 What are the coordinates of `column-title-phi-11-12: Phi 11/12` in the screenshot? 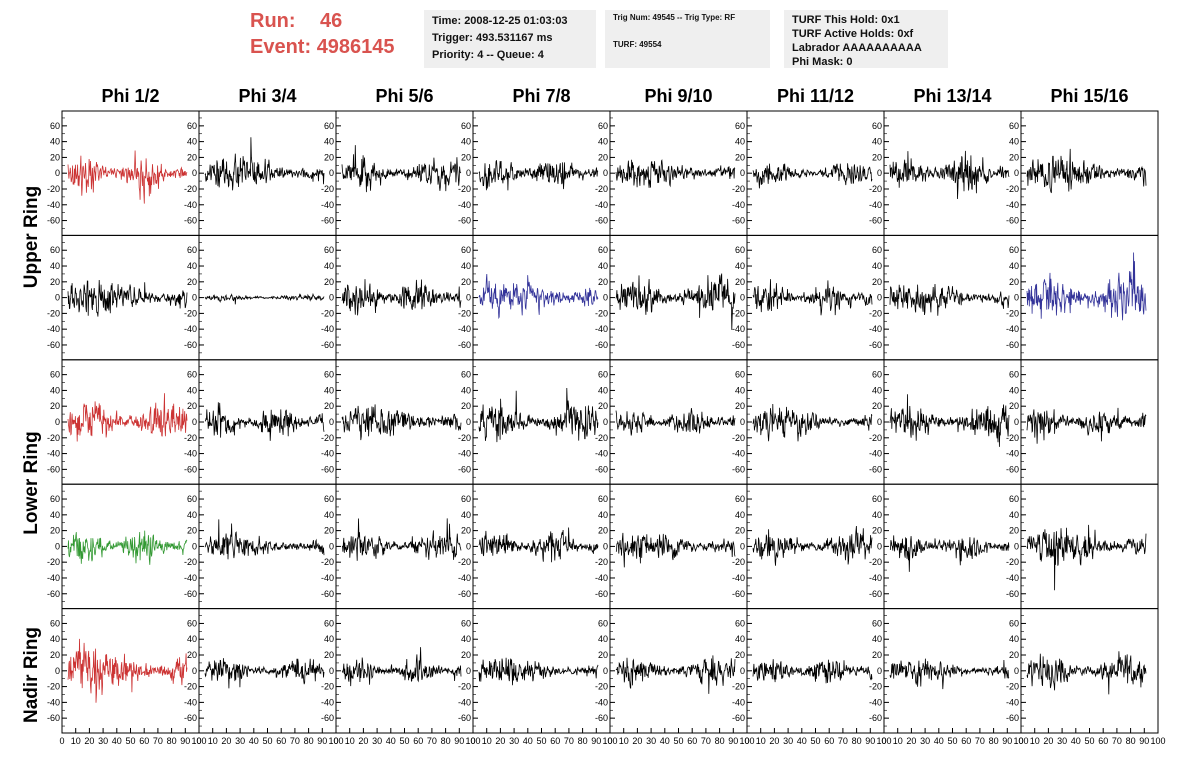 It's located at (815, 96).